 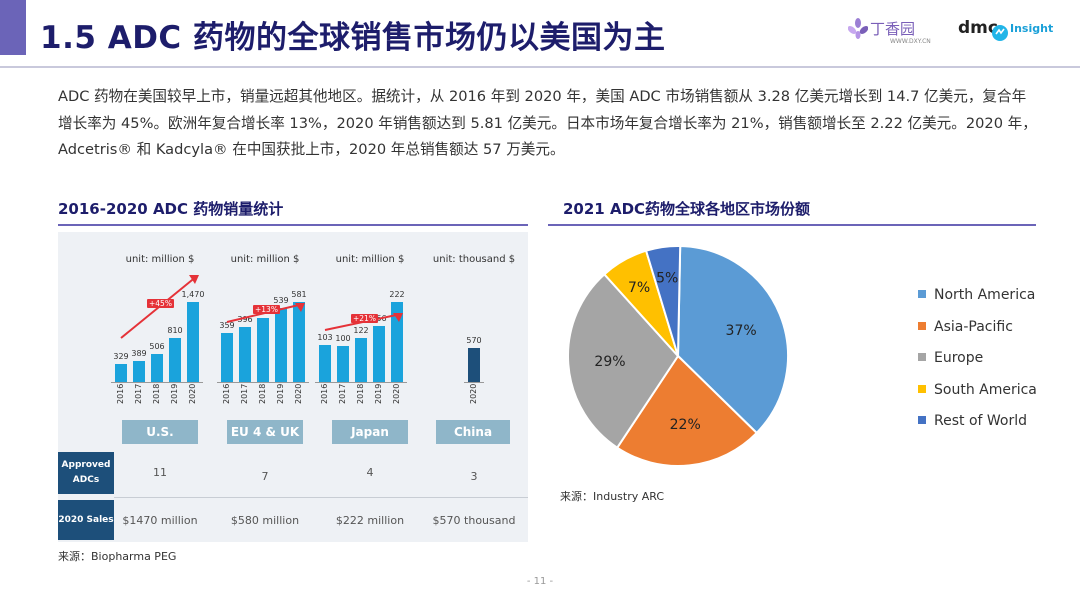 What do you see at coordinates (171, 209) in the screenshot?
I see `left-section-heading: 2016-2020 ADC 药物销量统计` at bounding box center [171, 209].